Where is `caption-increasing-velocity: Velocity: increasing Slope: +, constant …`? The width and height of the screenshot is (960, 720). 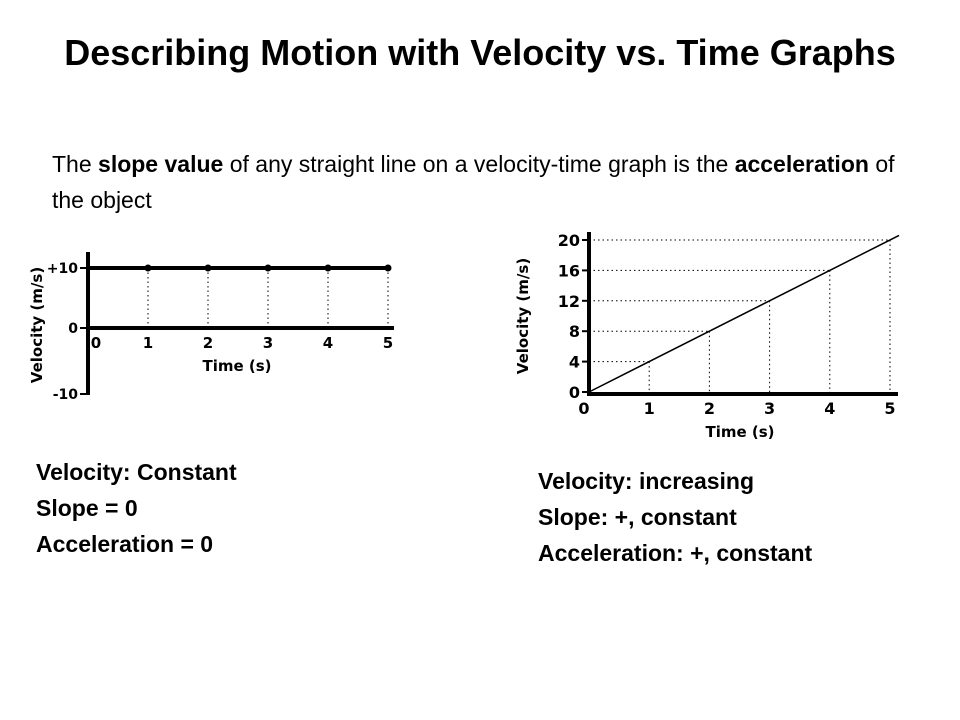
caption-increasing-velocity: Velocity: increasing Slope: +, constant … is located at coordinates (675, 517).